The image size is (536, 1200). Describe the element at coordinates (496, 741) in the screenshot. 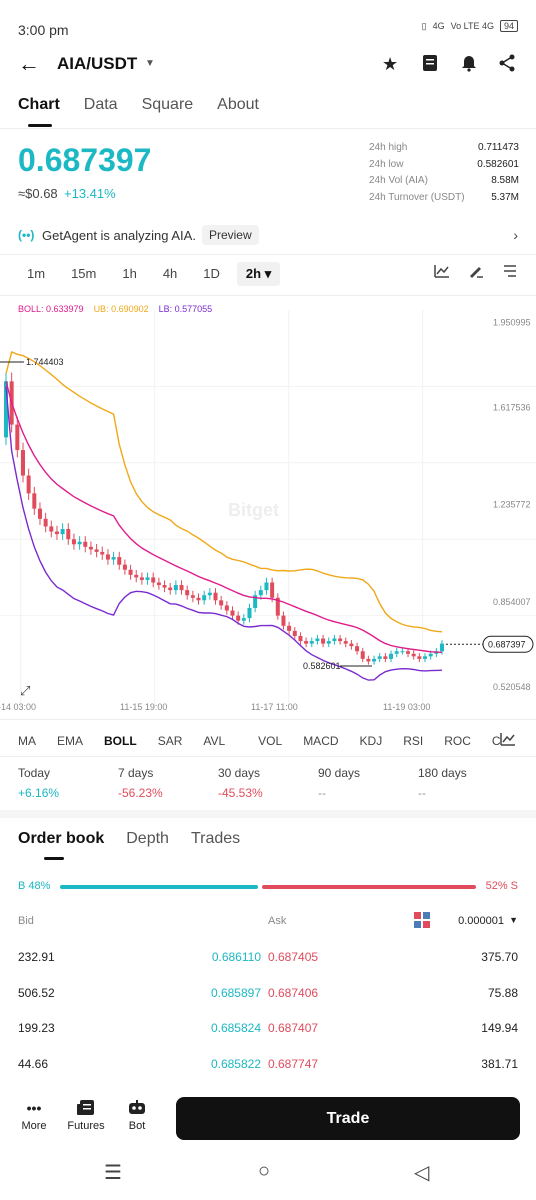

I see `indicator-c: C` at that location.